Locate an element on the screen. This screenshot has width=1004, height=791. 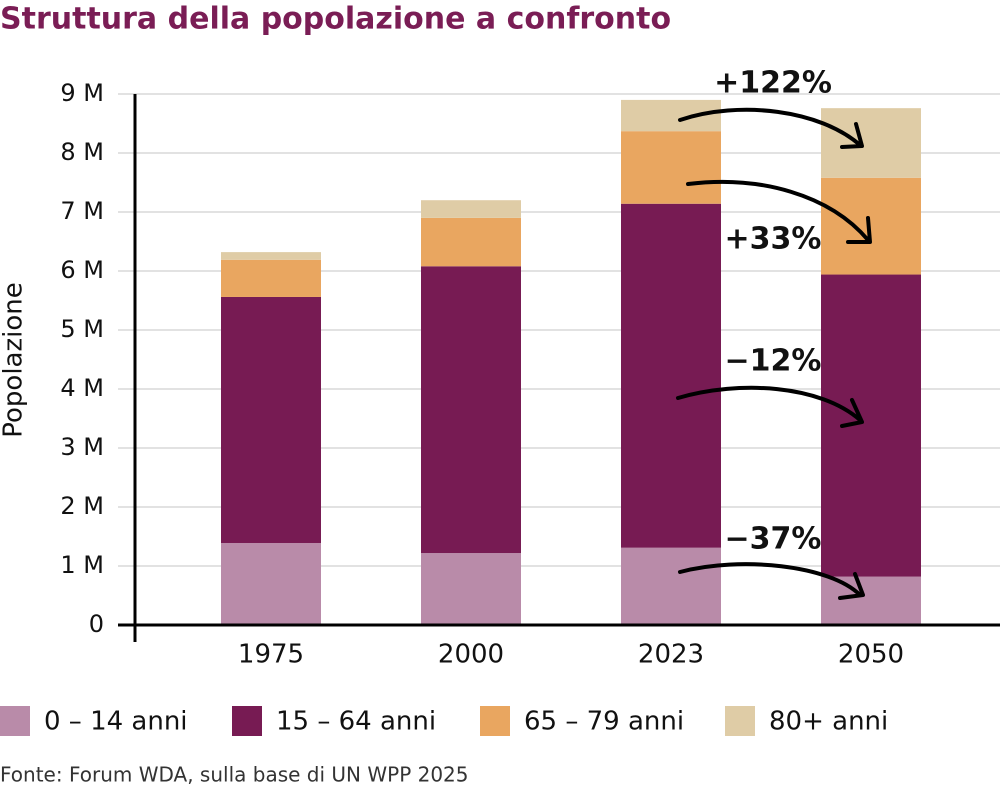
x-tick-label: 1975 is located at coordinates (271, 655).